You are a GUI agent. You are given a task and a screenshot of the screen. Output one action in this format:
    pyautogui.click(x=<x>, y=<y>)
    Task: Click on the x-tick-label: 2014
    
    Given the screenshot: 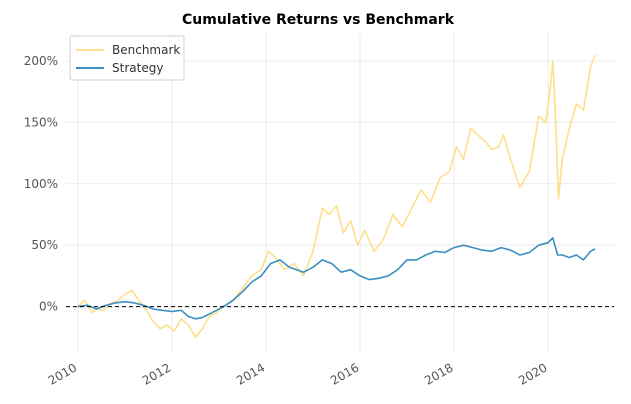 What is the action you would take?
    pyautogui.click(x=250, y=373)
    